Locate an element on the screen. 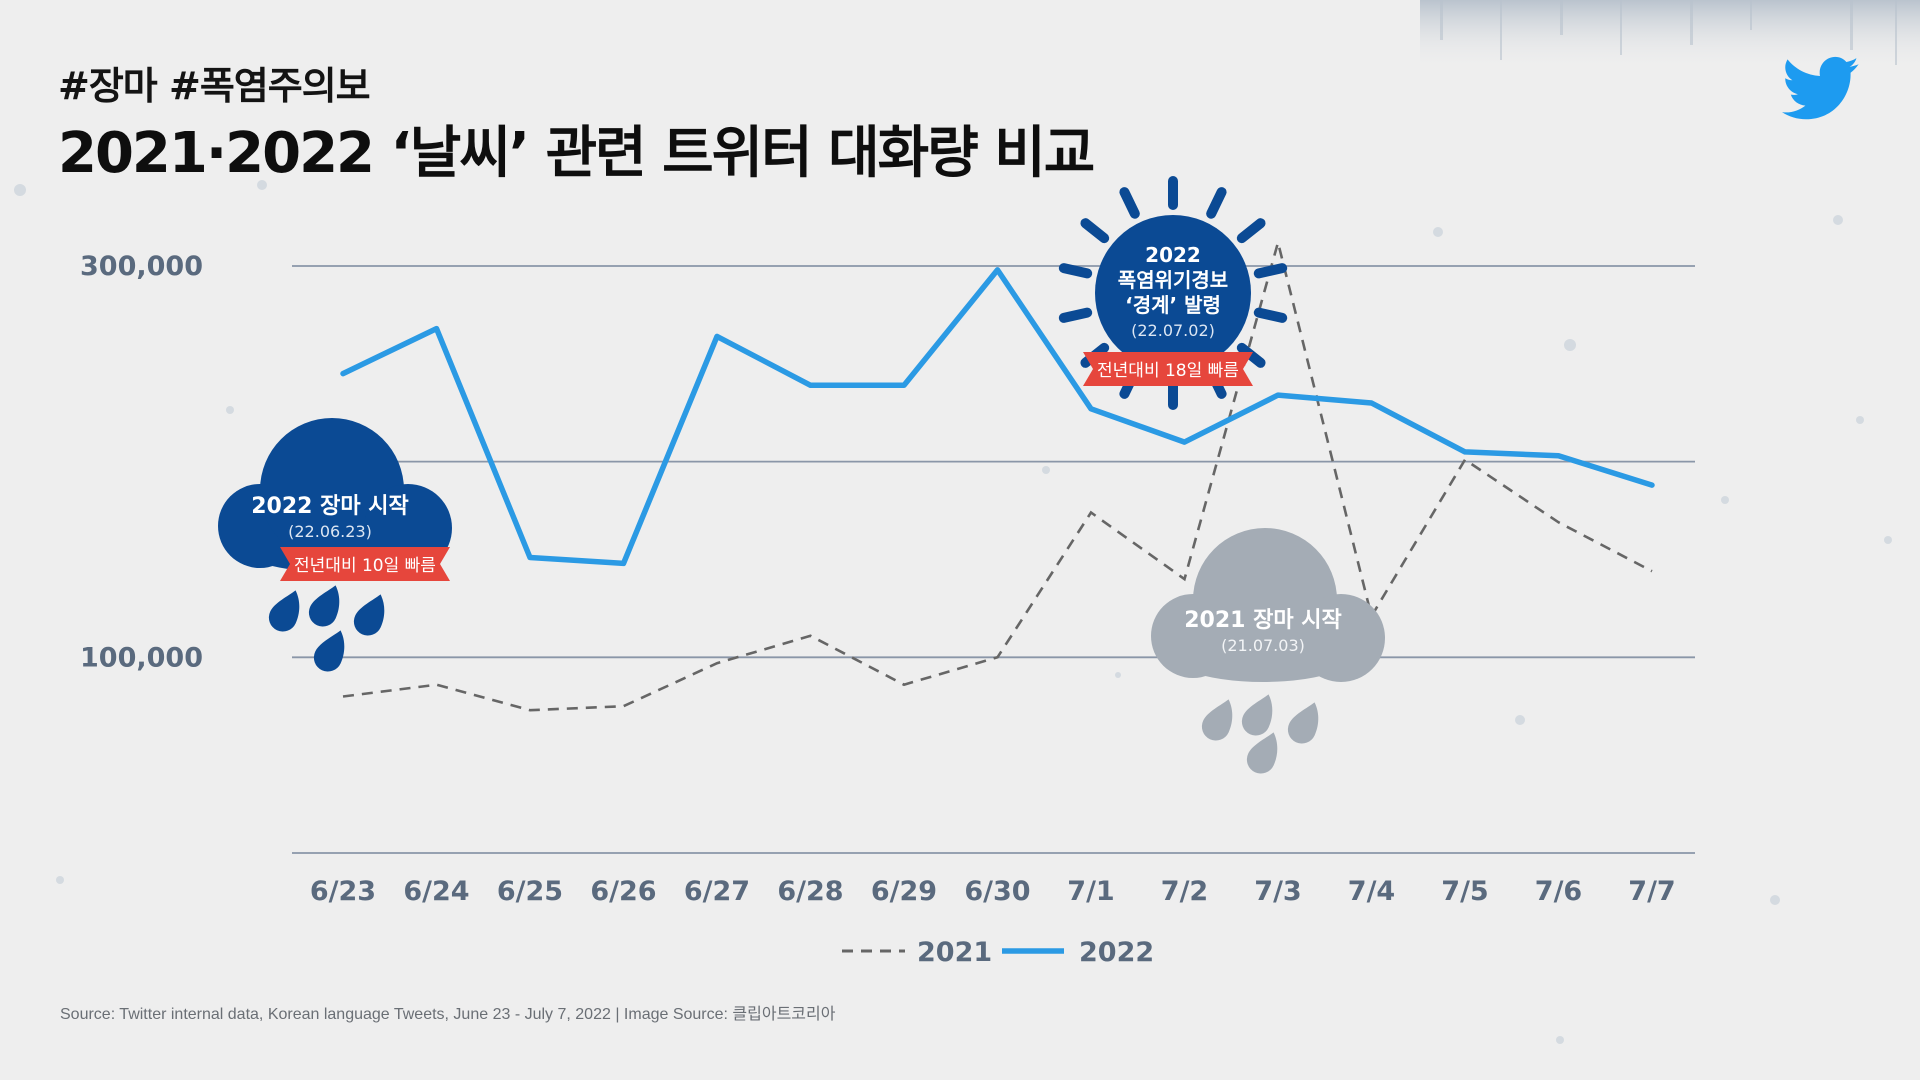 The height and width of the screenshot is (1080, 1920). annotation-ribbon: 전년대비 10일 빠름 is located at coordinates (365, 564).